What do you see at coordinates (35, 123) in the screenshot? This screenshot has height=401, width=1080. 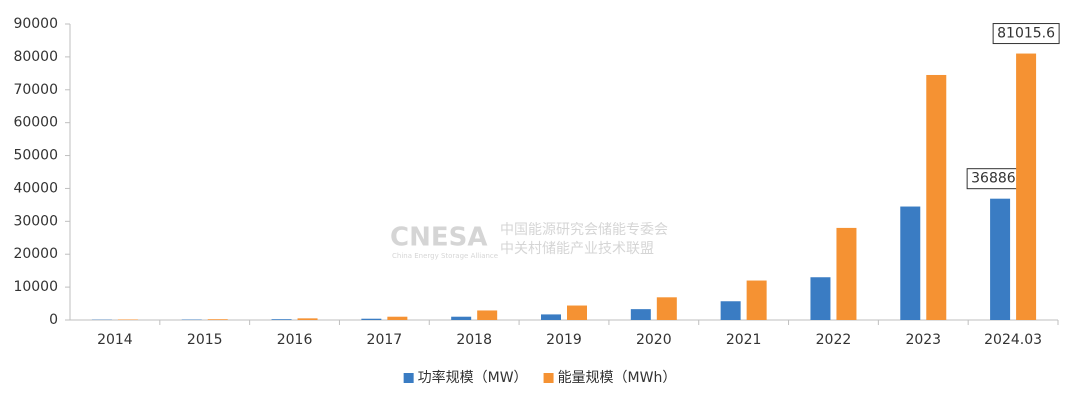 I see `y-tick-label: 60000` at bounding box center [35, 123].